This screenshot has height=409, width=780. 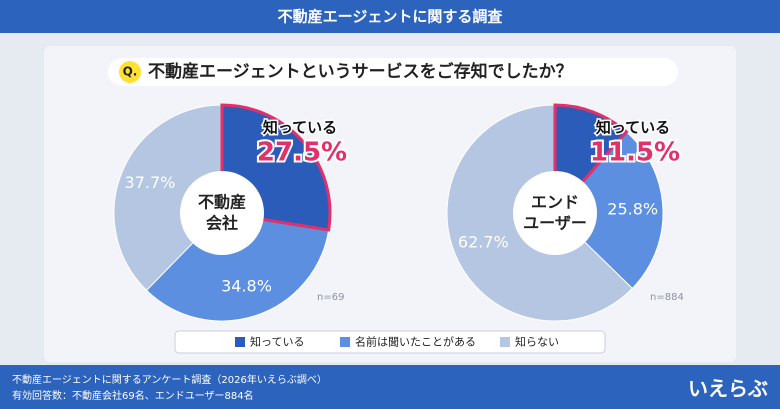 What do you see at coordinates (169, 379) in the screenshot?
I see `footer-line: 不動産エージェントに関するアンケート調査（2026年いえらぶ調べ）` at bounding box center [169, 379].